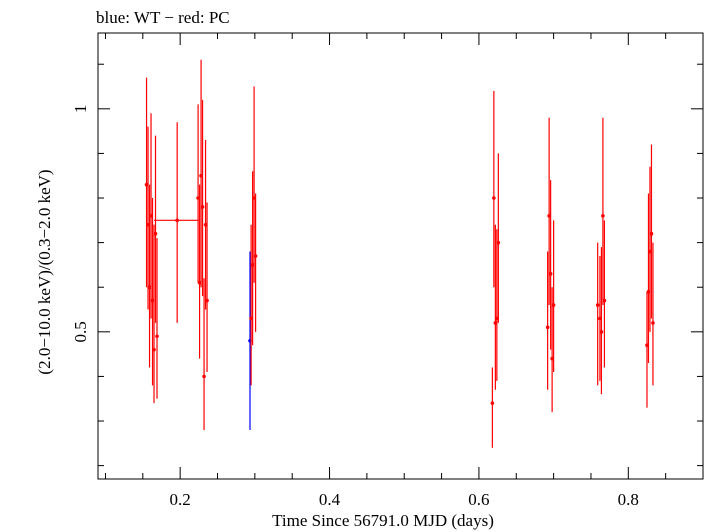 Image resolution: width=705 pixels, height=532 pixels. Describe the element at coordinates (163, 17) in the screenshot. I see `chart-title: blue: WT − red: PC` at that location.